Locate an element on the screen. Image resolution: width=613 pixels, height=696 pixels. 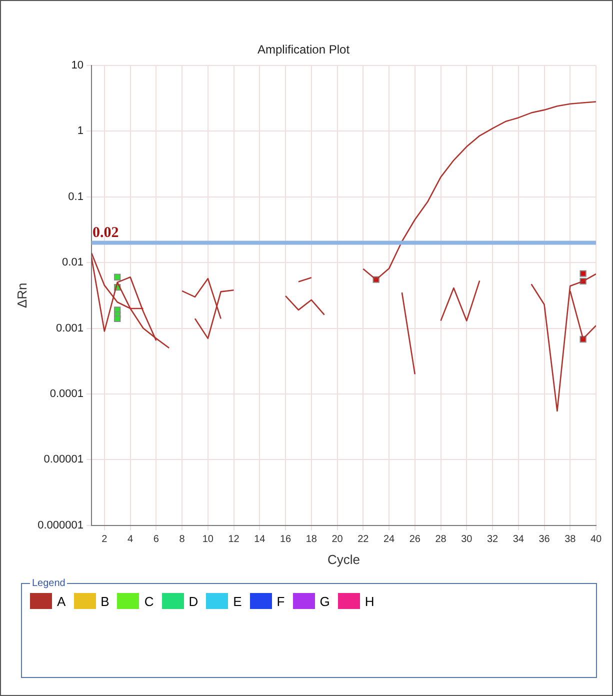
y-tick-label: 0.01 is located at coordinates (73, 262).